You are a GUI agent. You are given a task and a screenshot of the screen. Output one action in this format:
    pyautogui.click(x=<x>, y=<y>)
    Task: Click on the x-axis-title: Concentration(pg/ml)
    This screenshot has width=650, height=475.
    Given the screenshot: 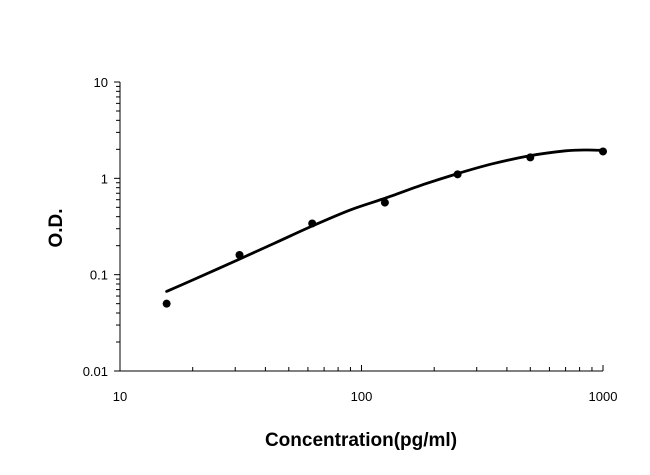 What is the action you would take?
    pyautogui.click(x=361, y=440)
    